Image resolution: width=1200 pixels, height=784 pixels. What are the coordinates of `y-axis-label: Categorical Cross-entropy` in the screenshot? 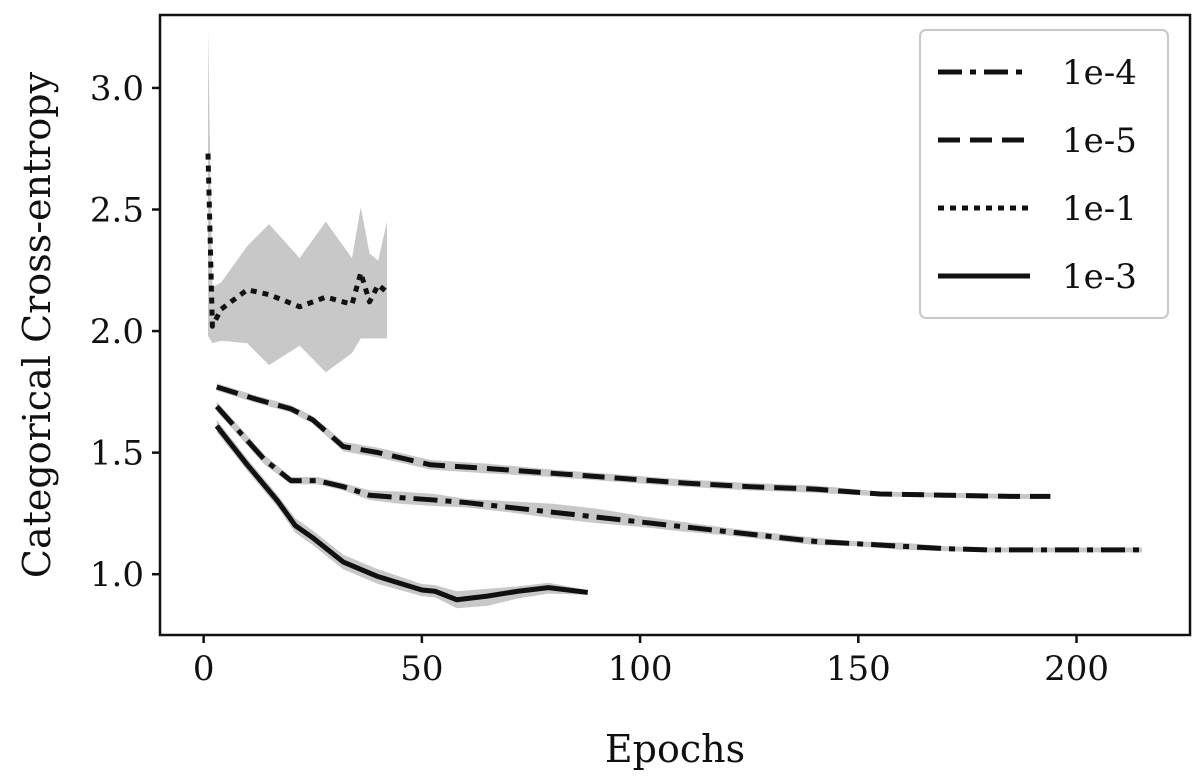 It's located at (37, 324).